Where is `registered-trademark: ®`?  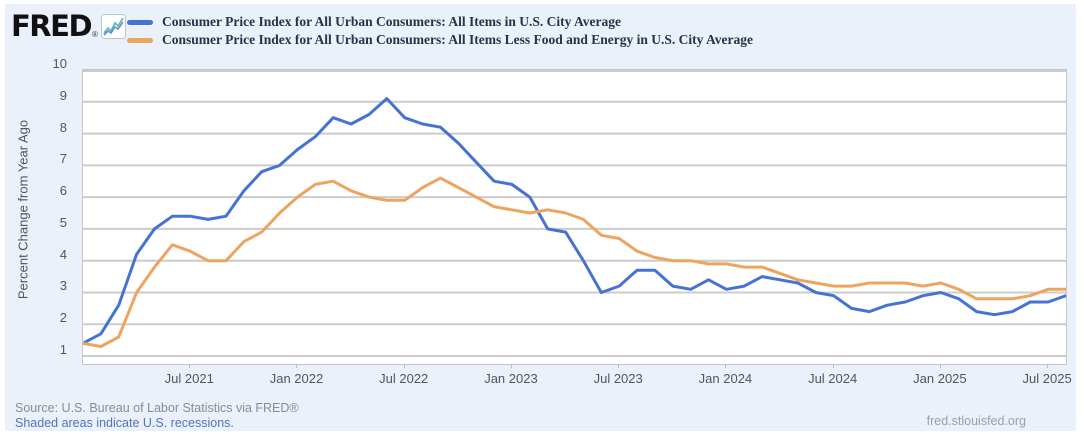
registered-trademark: ® is located at coordinates (95, 34).